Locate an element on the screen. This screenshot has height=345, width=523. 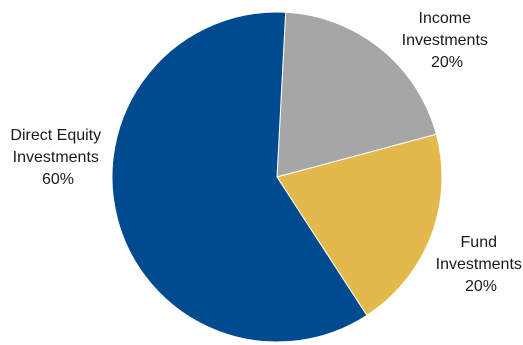
label-income-investments: Income Investments 20% is located at coordinates (447, 40).